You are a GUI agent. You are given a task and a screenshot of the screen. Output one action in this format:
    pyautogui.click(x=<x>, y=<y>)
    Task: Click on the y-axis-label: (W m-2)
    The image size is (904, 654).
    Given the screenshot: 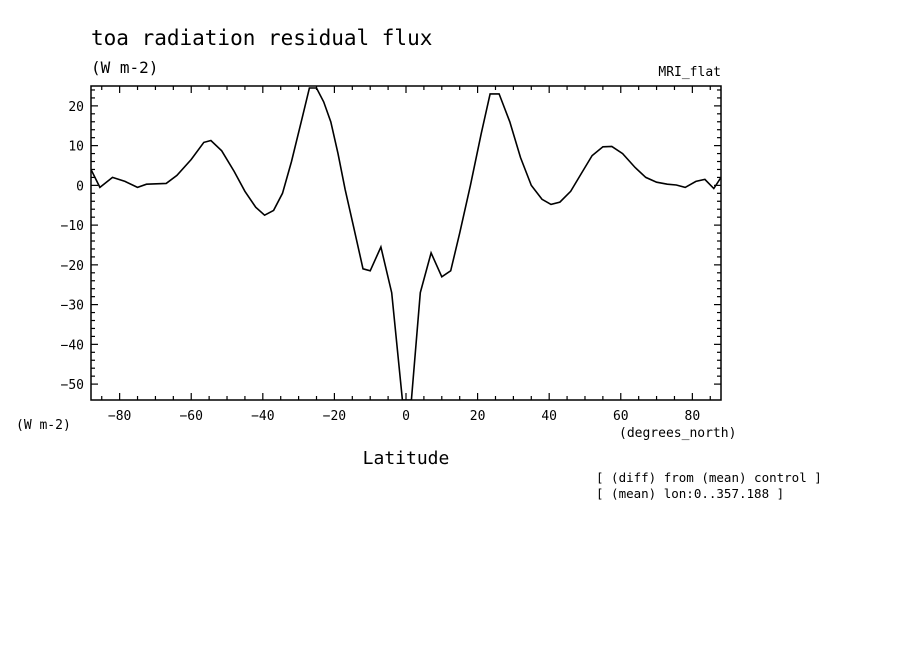 What is the action you would take?
    pyautogui.click(x=43, y=425)
    